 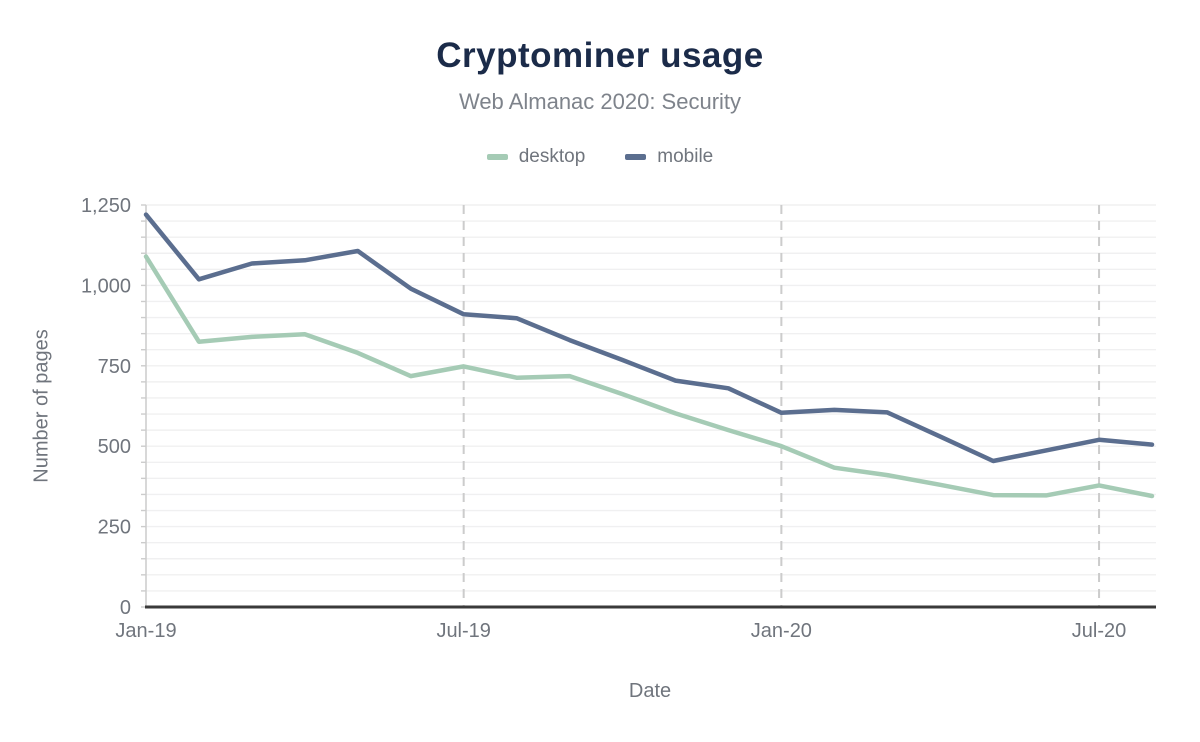 What do you see at coordinates (1099, 631) in the screenshot?
I see `x-tick-label: Jul-20` at bounding box center [1099, 631].